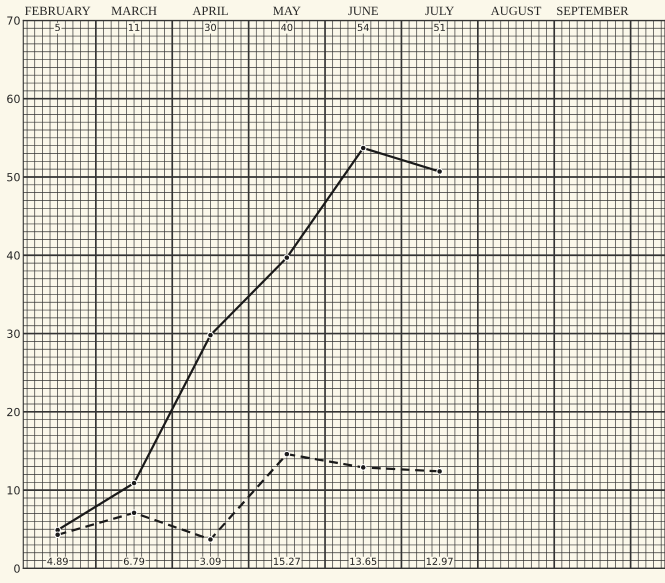 This screenshot has height=583, width=665. I want to click on x-tick-label: MAY, so click(287, 10).